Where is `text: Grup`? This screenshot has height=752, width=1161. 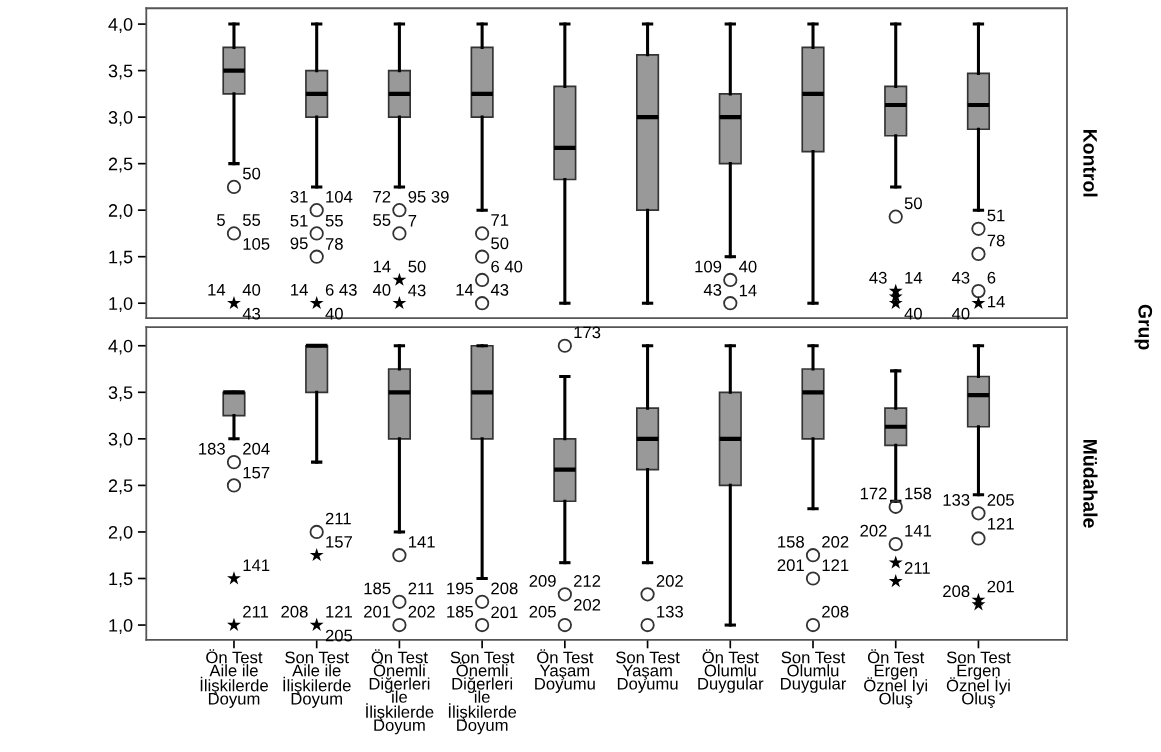
text: Grup is located at coordinates (1143, 327).